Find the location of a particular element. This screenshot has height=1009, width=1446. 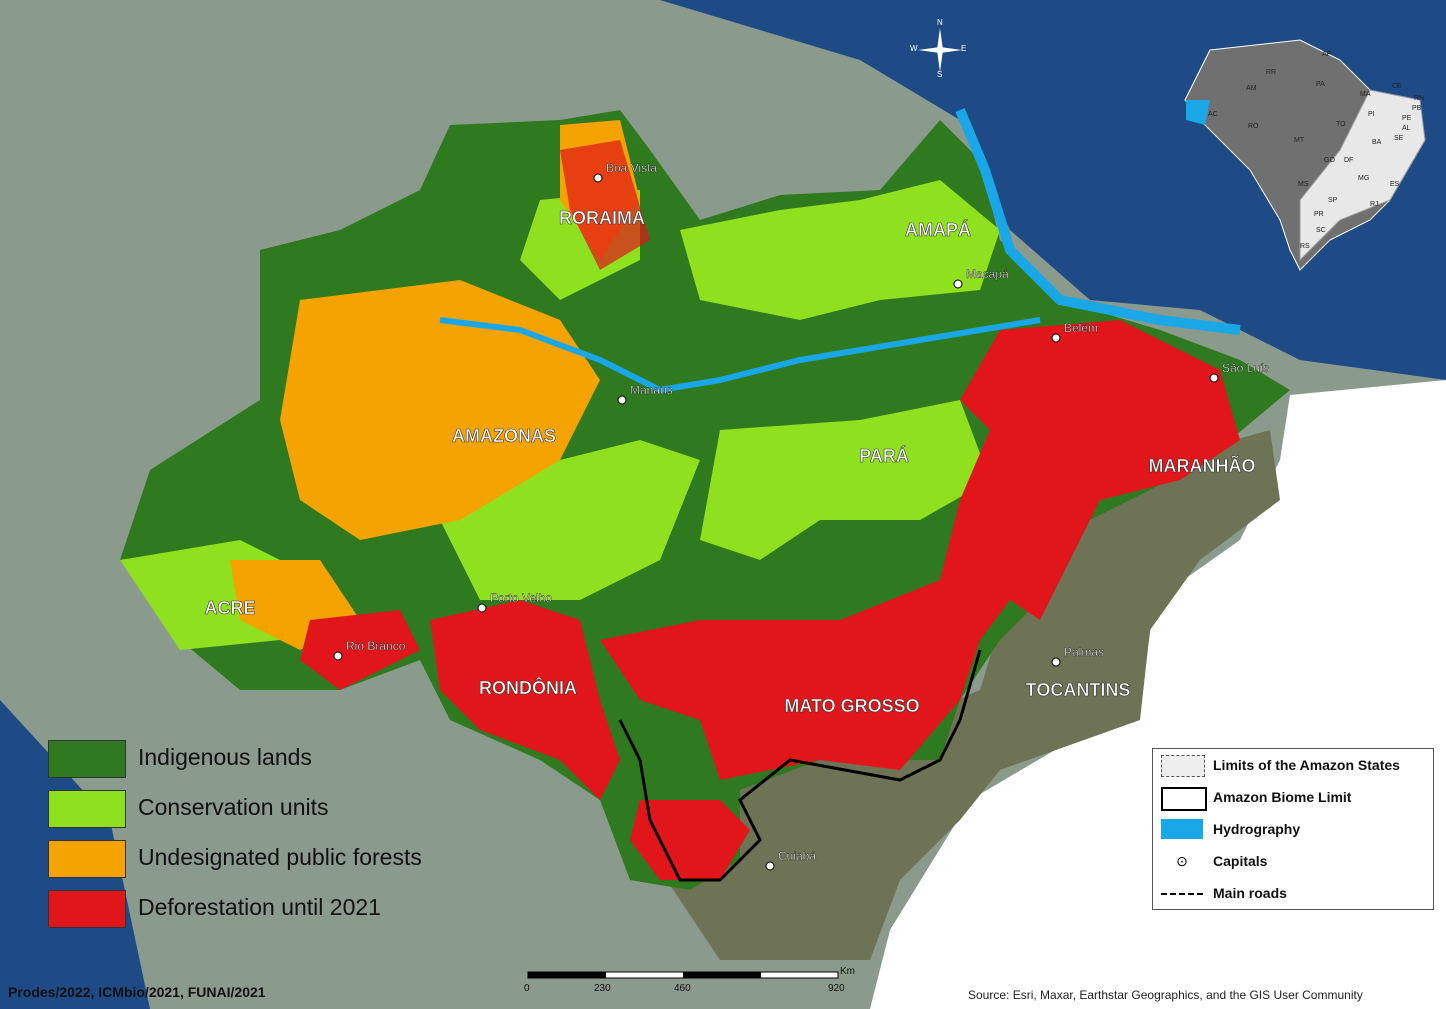

legend-item: Deforestation until 2021 is located at coordinates (288, 911).